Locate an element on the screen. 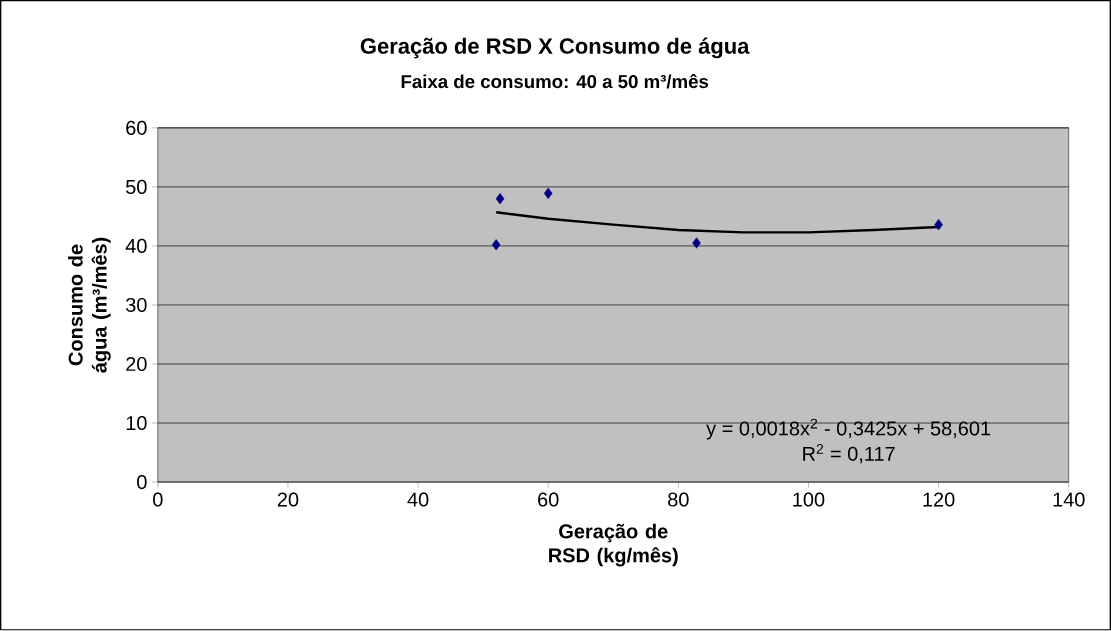 This screenshot has width=1111, height=631. y-tick-label: 10 is located at coordinates (136, 423).